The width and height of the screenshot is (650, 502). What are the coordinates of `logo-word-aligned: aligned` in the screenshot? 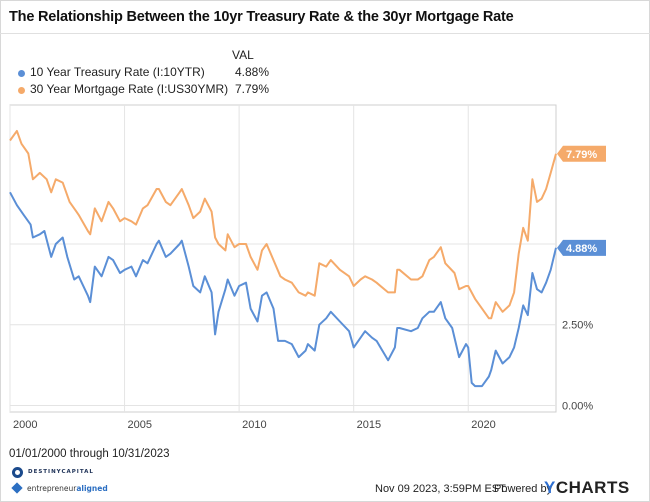 It's located at (92, 488).